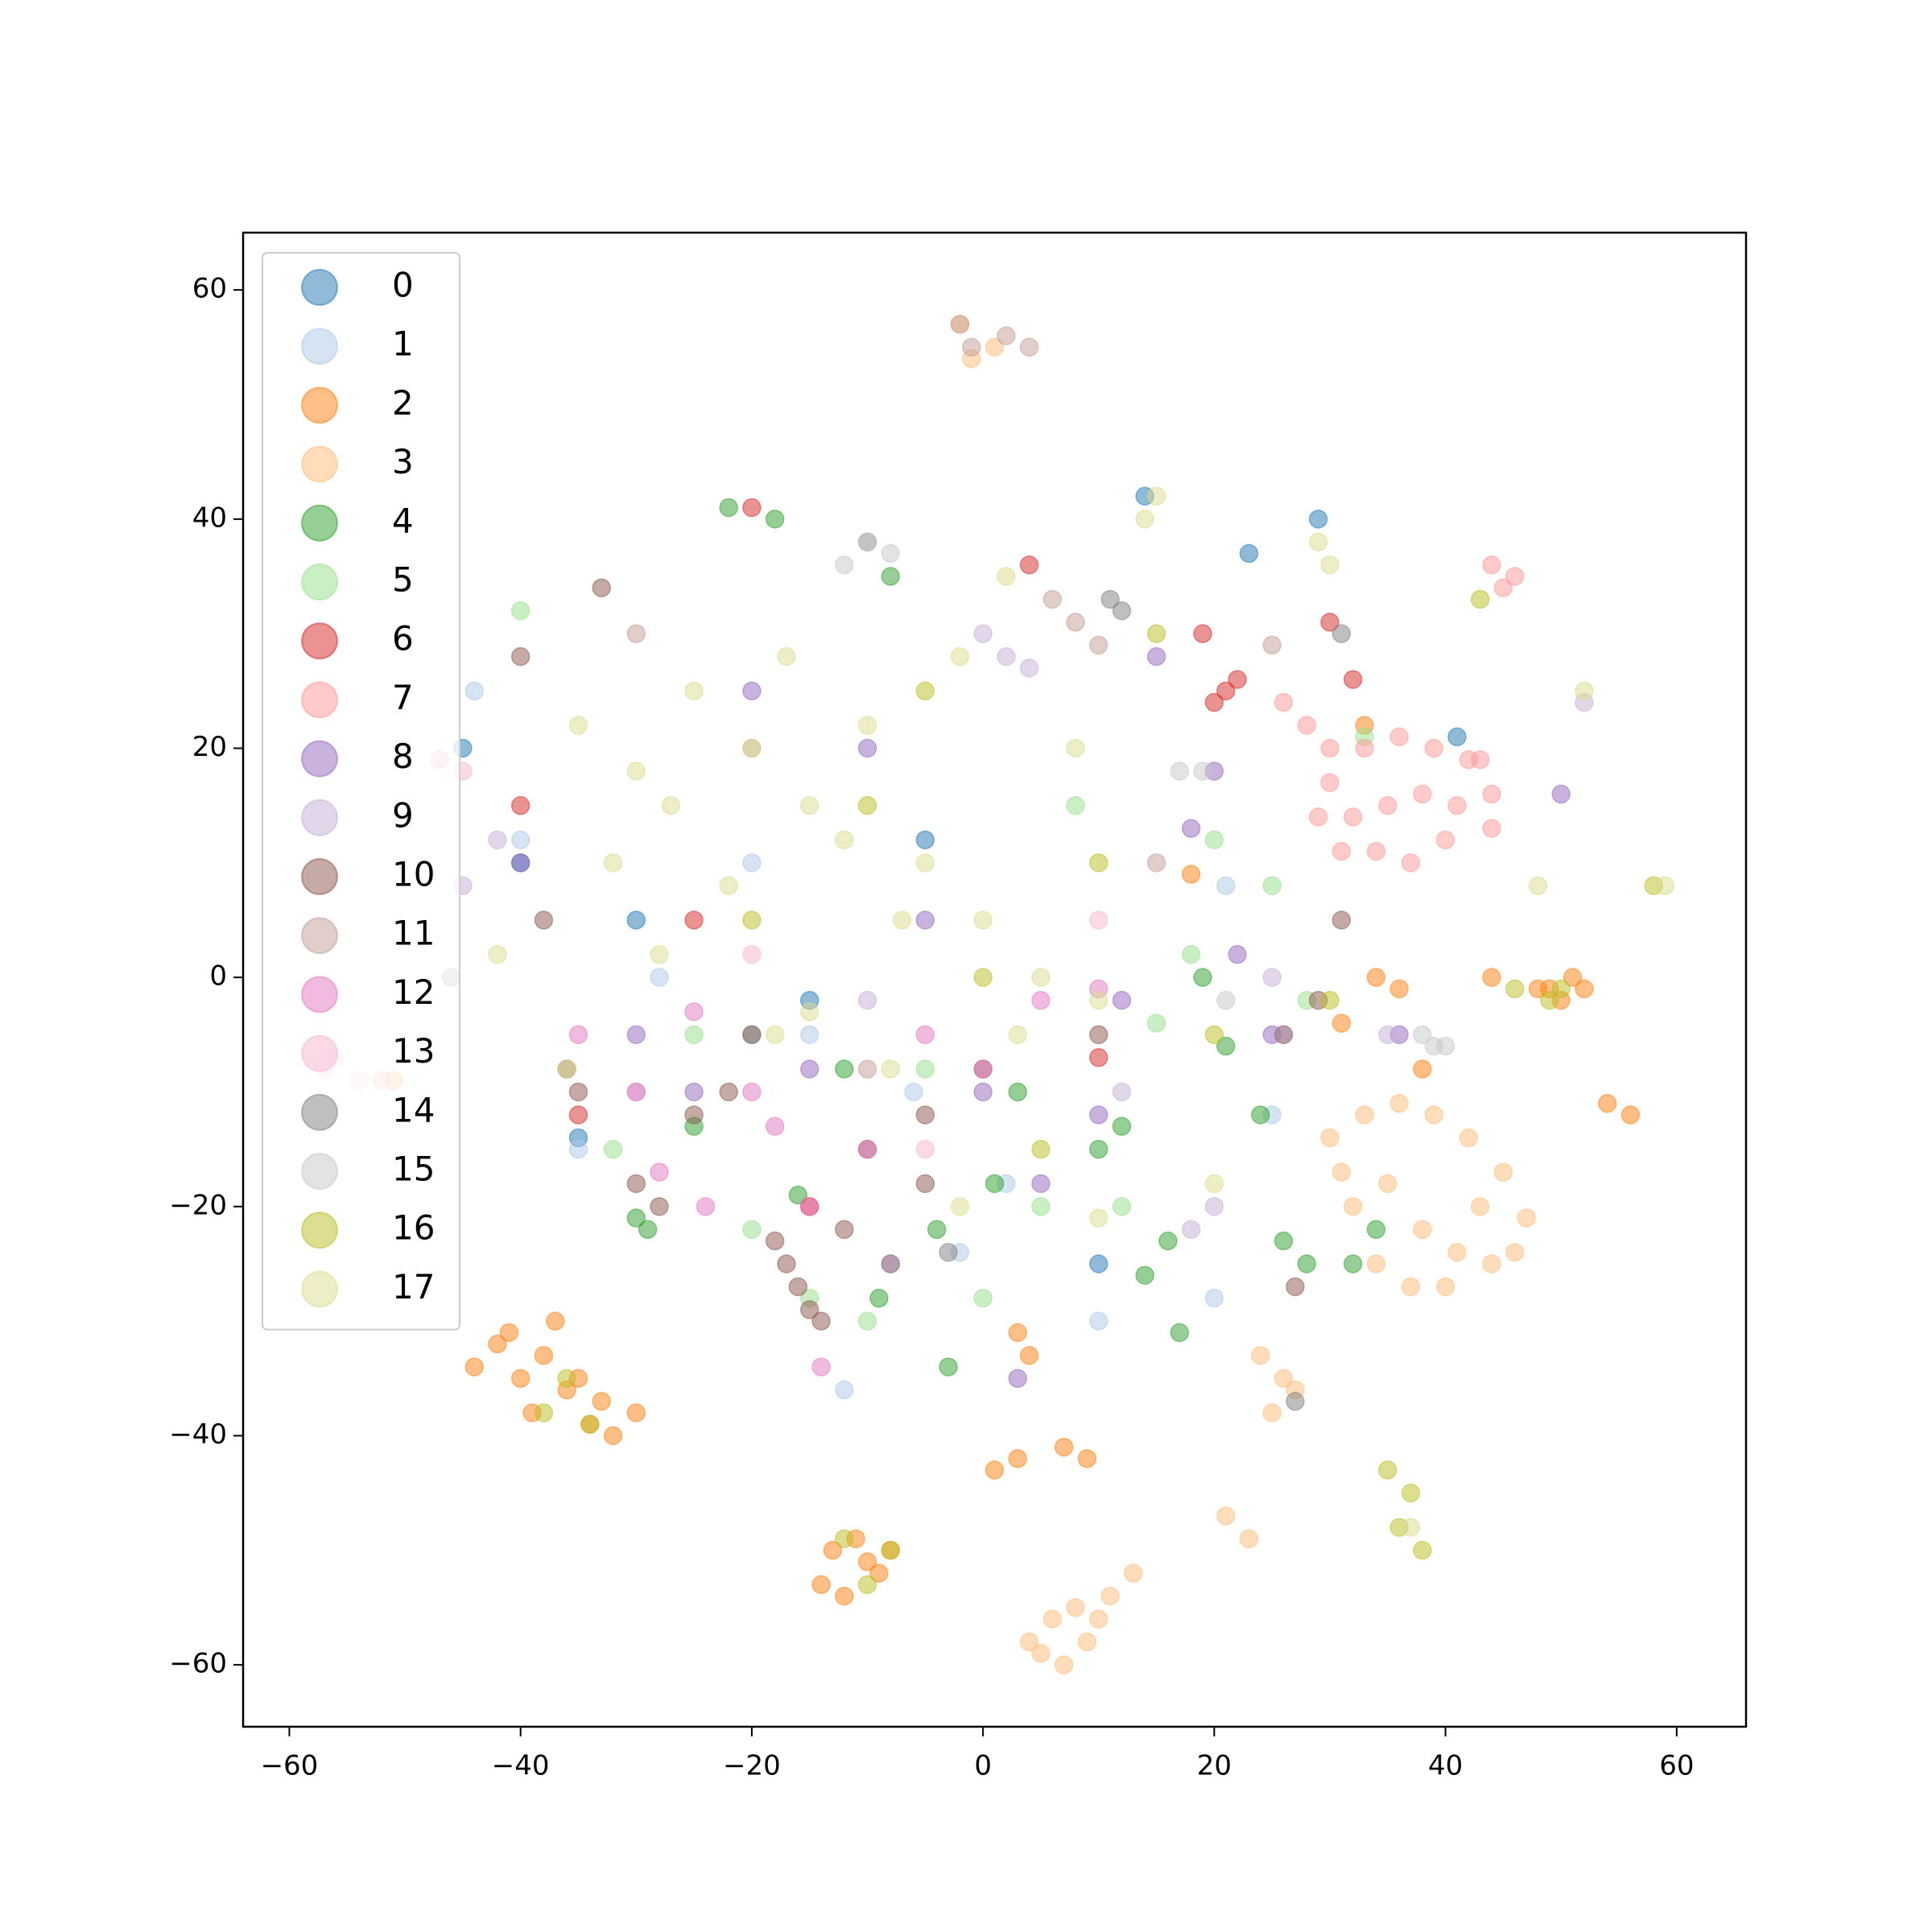 This screenshot has height=1932, width=1932. Describe the element at coordinates (403, 580) in the screenshot. I see `legend-label: 5` at that location.